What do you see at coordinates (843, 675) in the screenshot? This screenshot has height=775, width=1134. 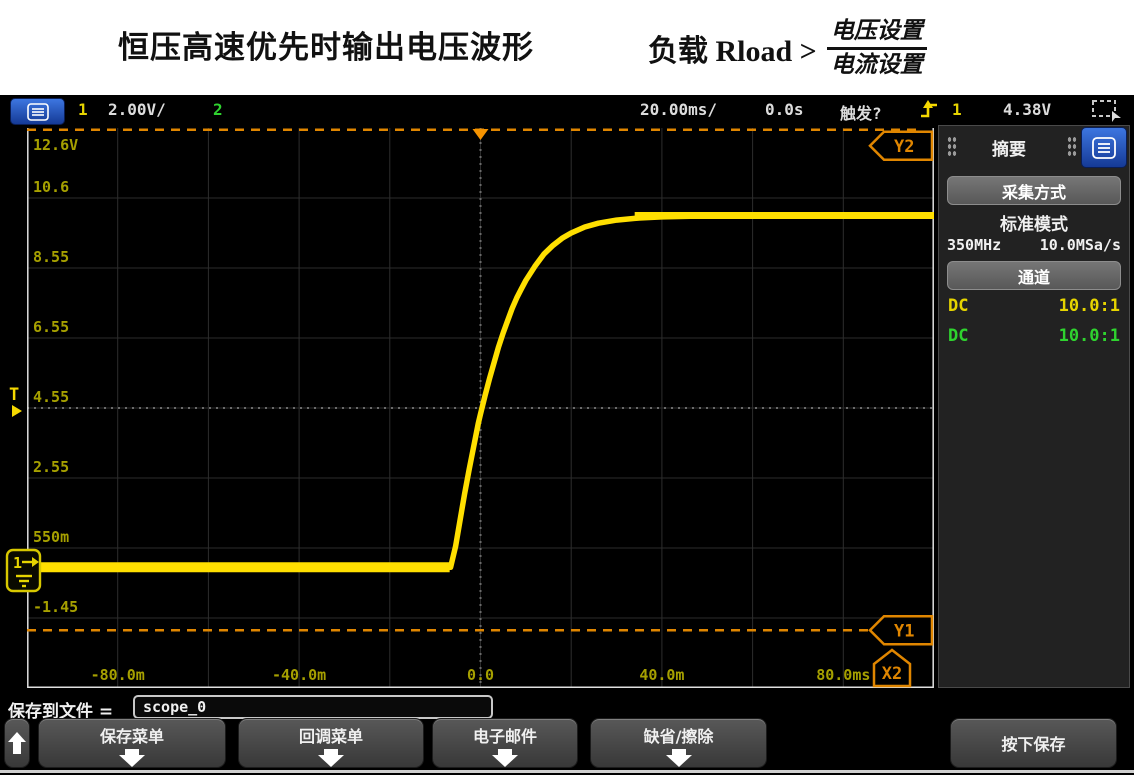 I see `x-axis-label: 80.0ms` at bounding box center [843, 675].